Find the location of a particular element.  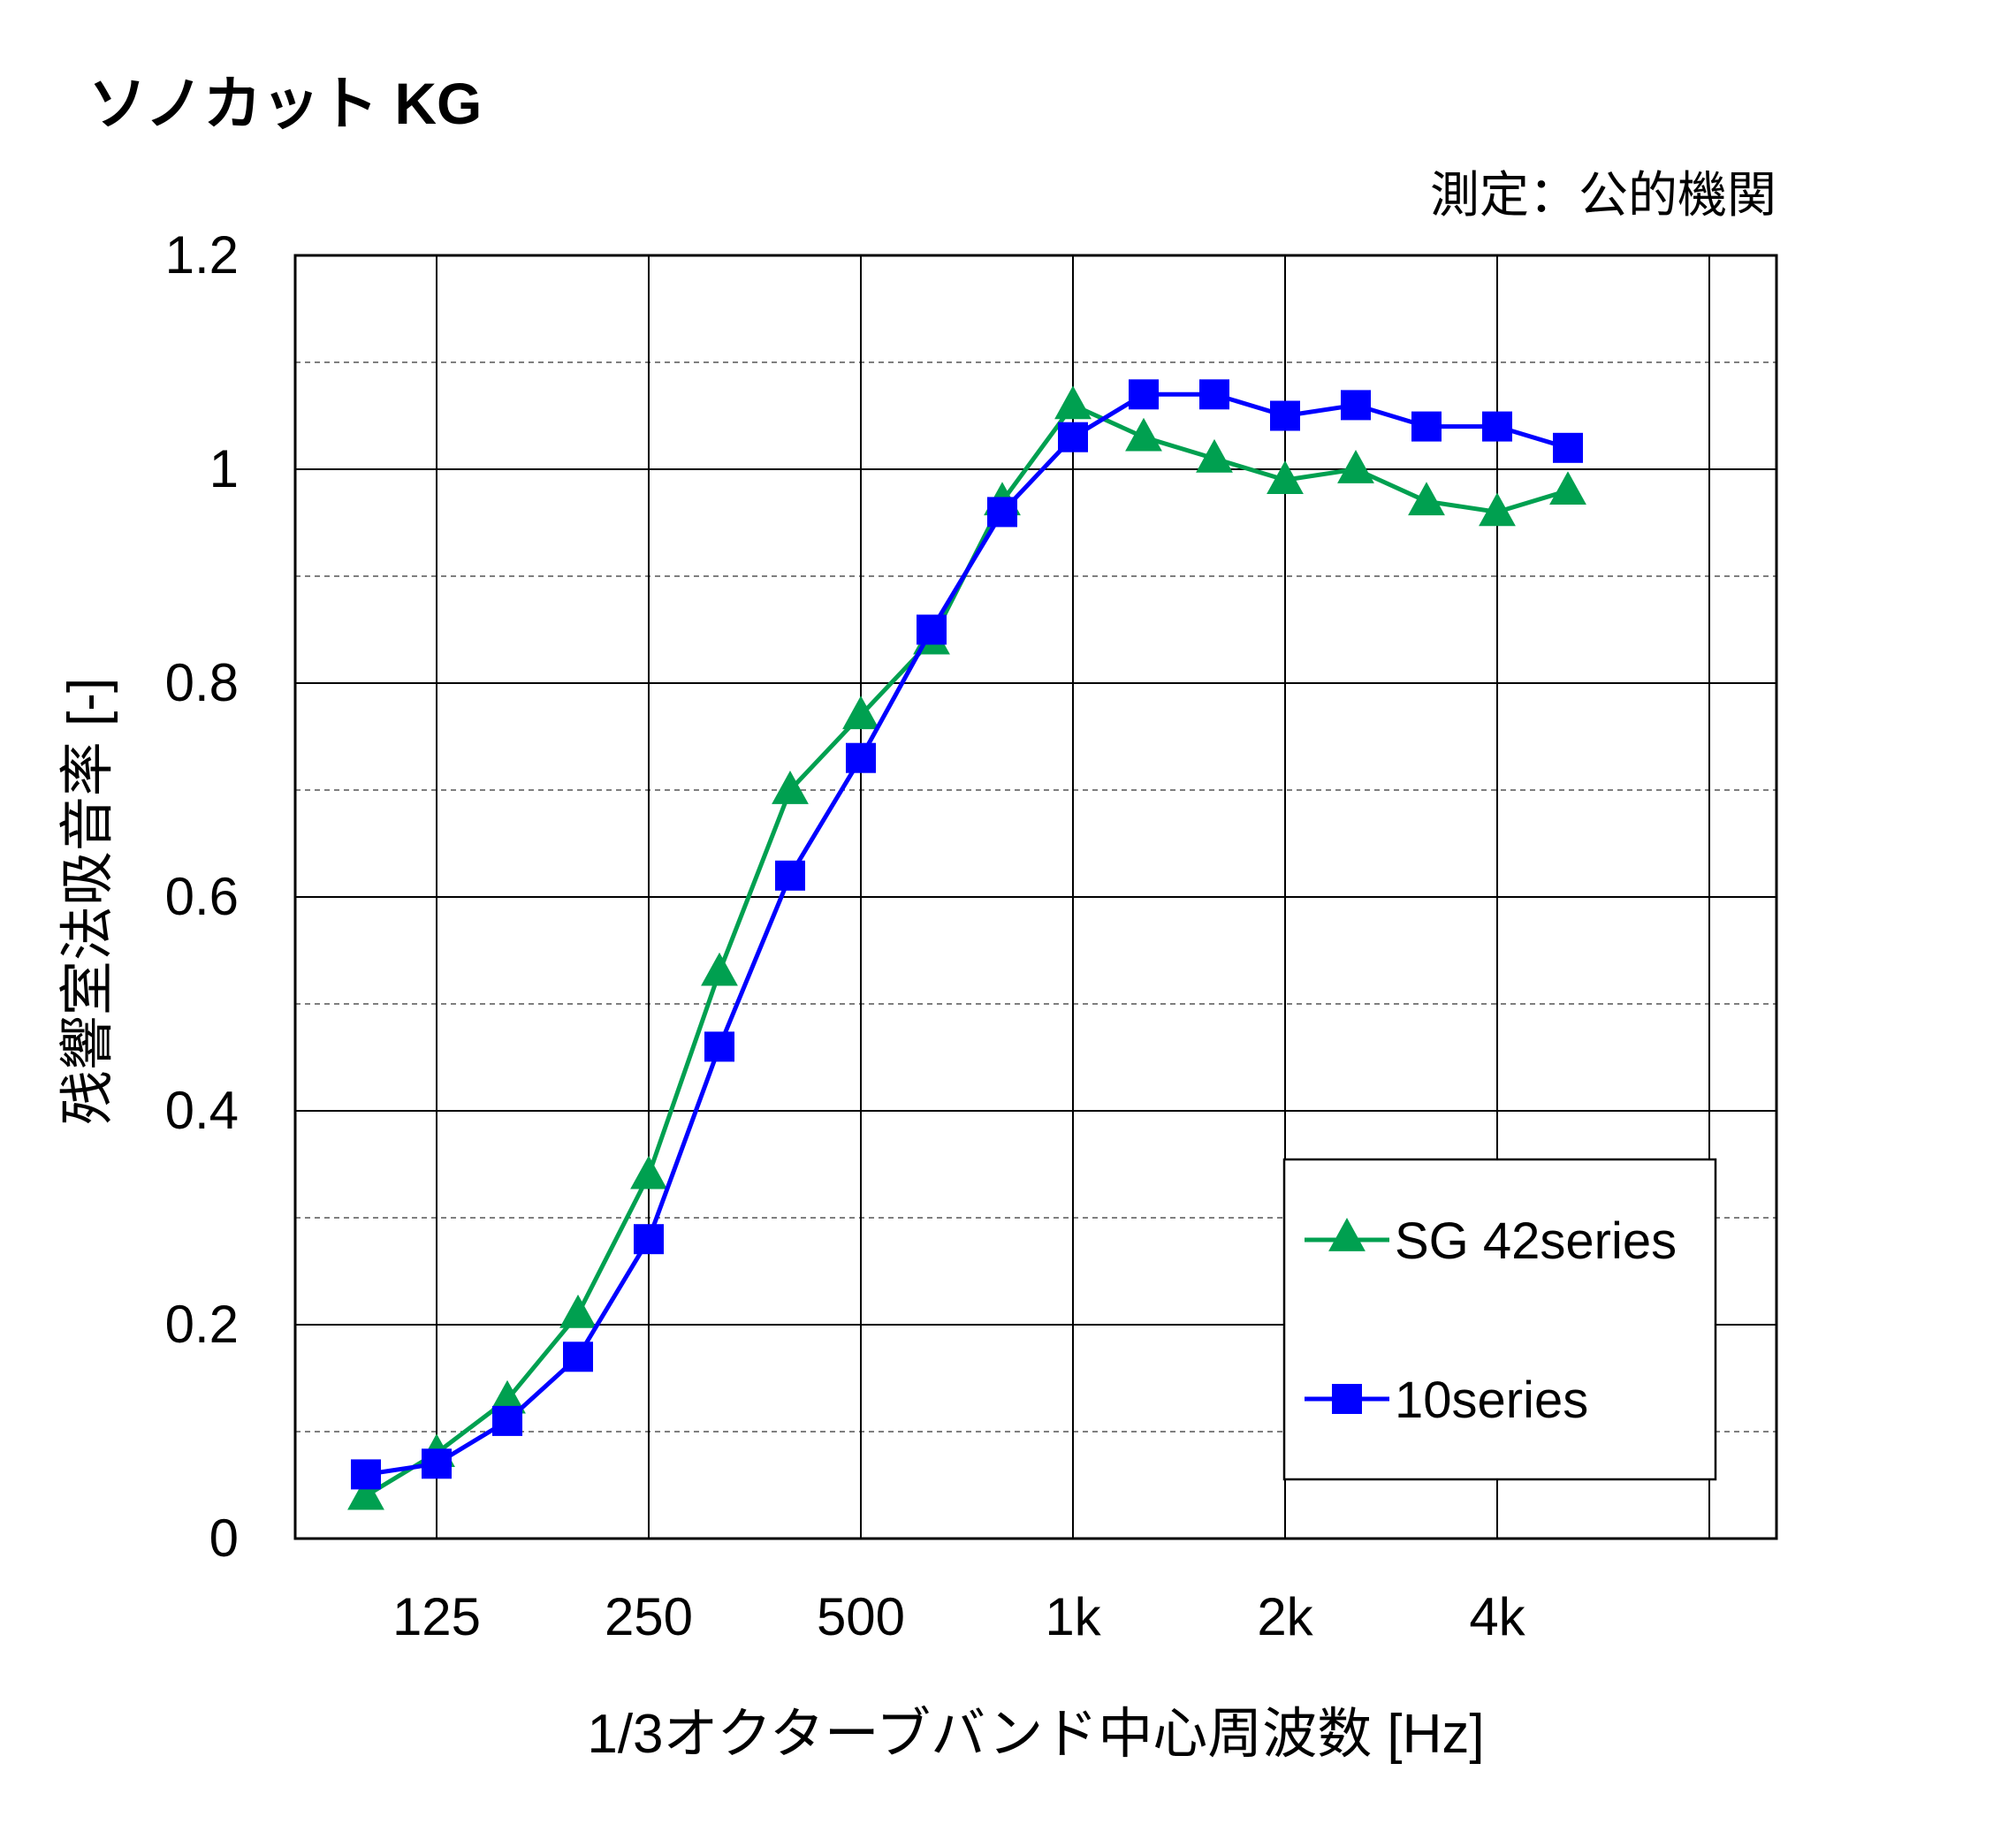

chart-subtitle: 測定：公的機関 is located at coordinates (1603, 195).